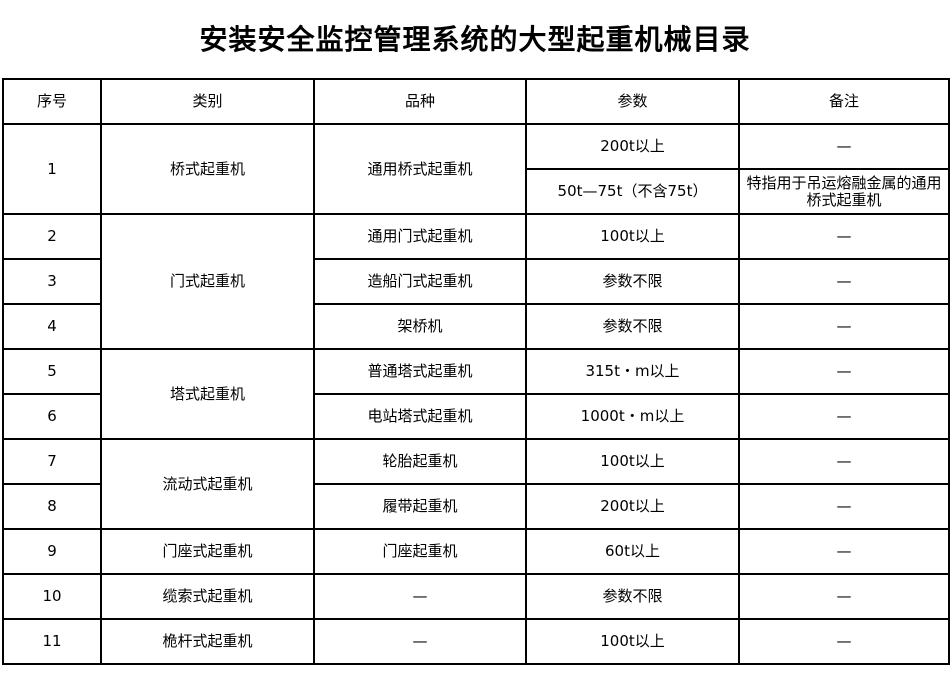 This screenshot has width=950, height=688. I want to click on table-row: 5 塔式起重机 普通塔式起重机 315t・m以上 —, so click(476, 394).